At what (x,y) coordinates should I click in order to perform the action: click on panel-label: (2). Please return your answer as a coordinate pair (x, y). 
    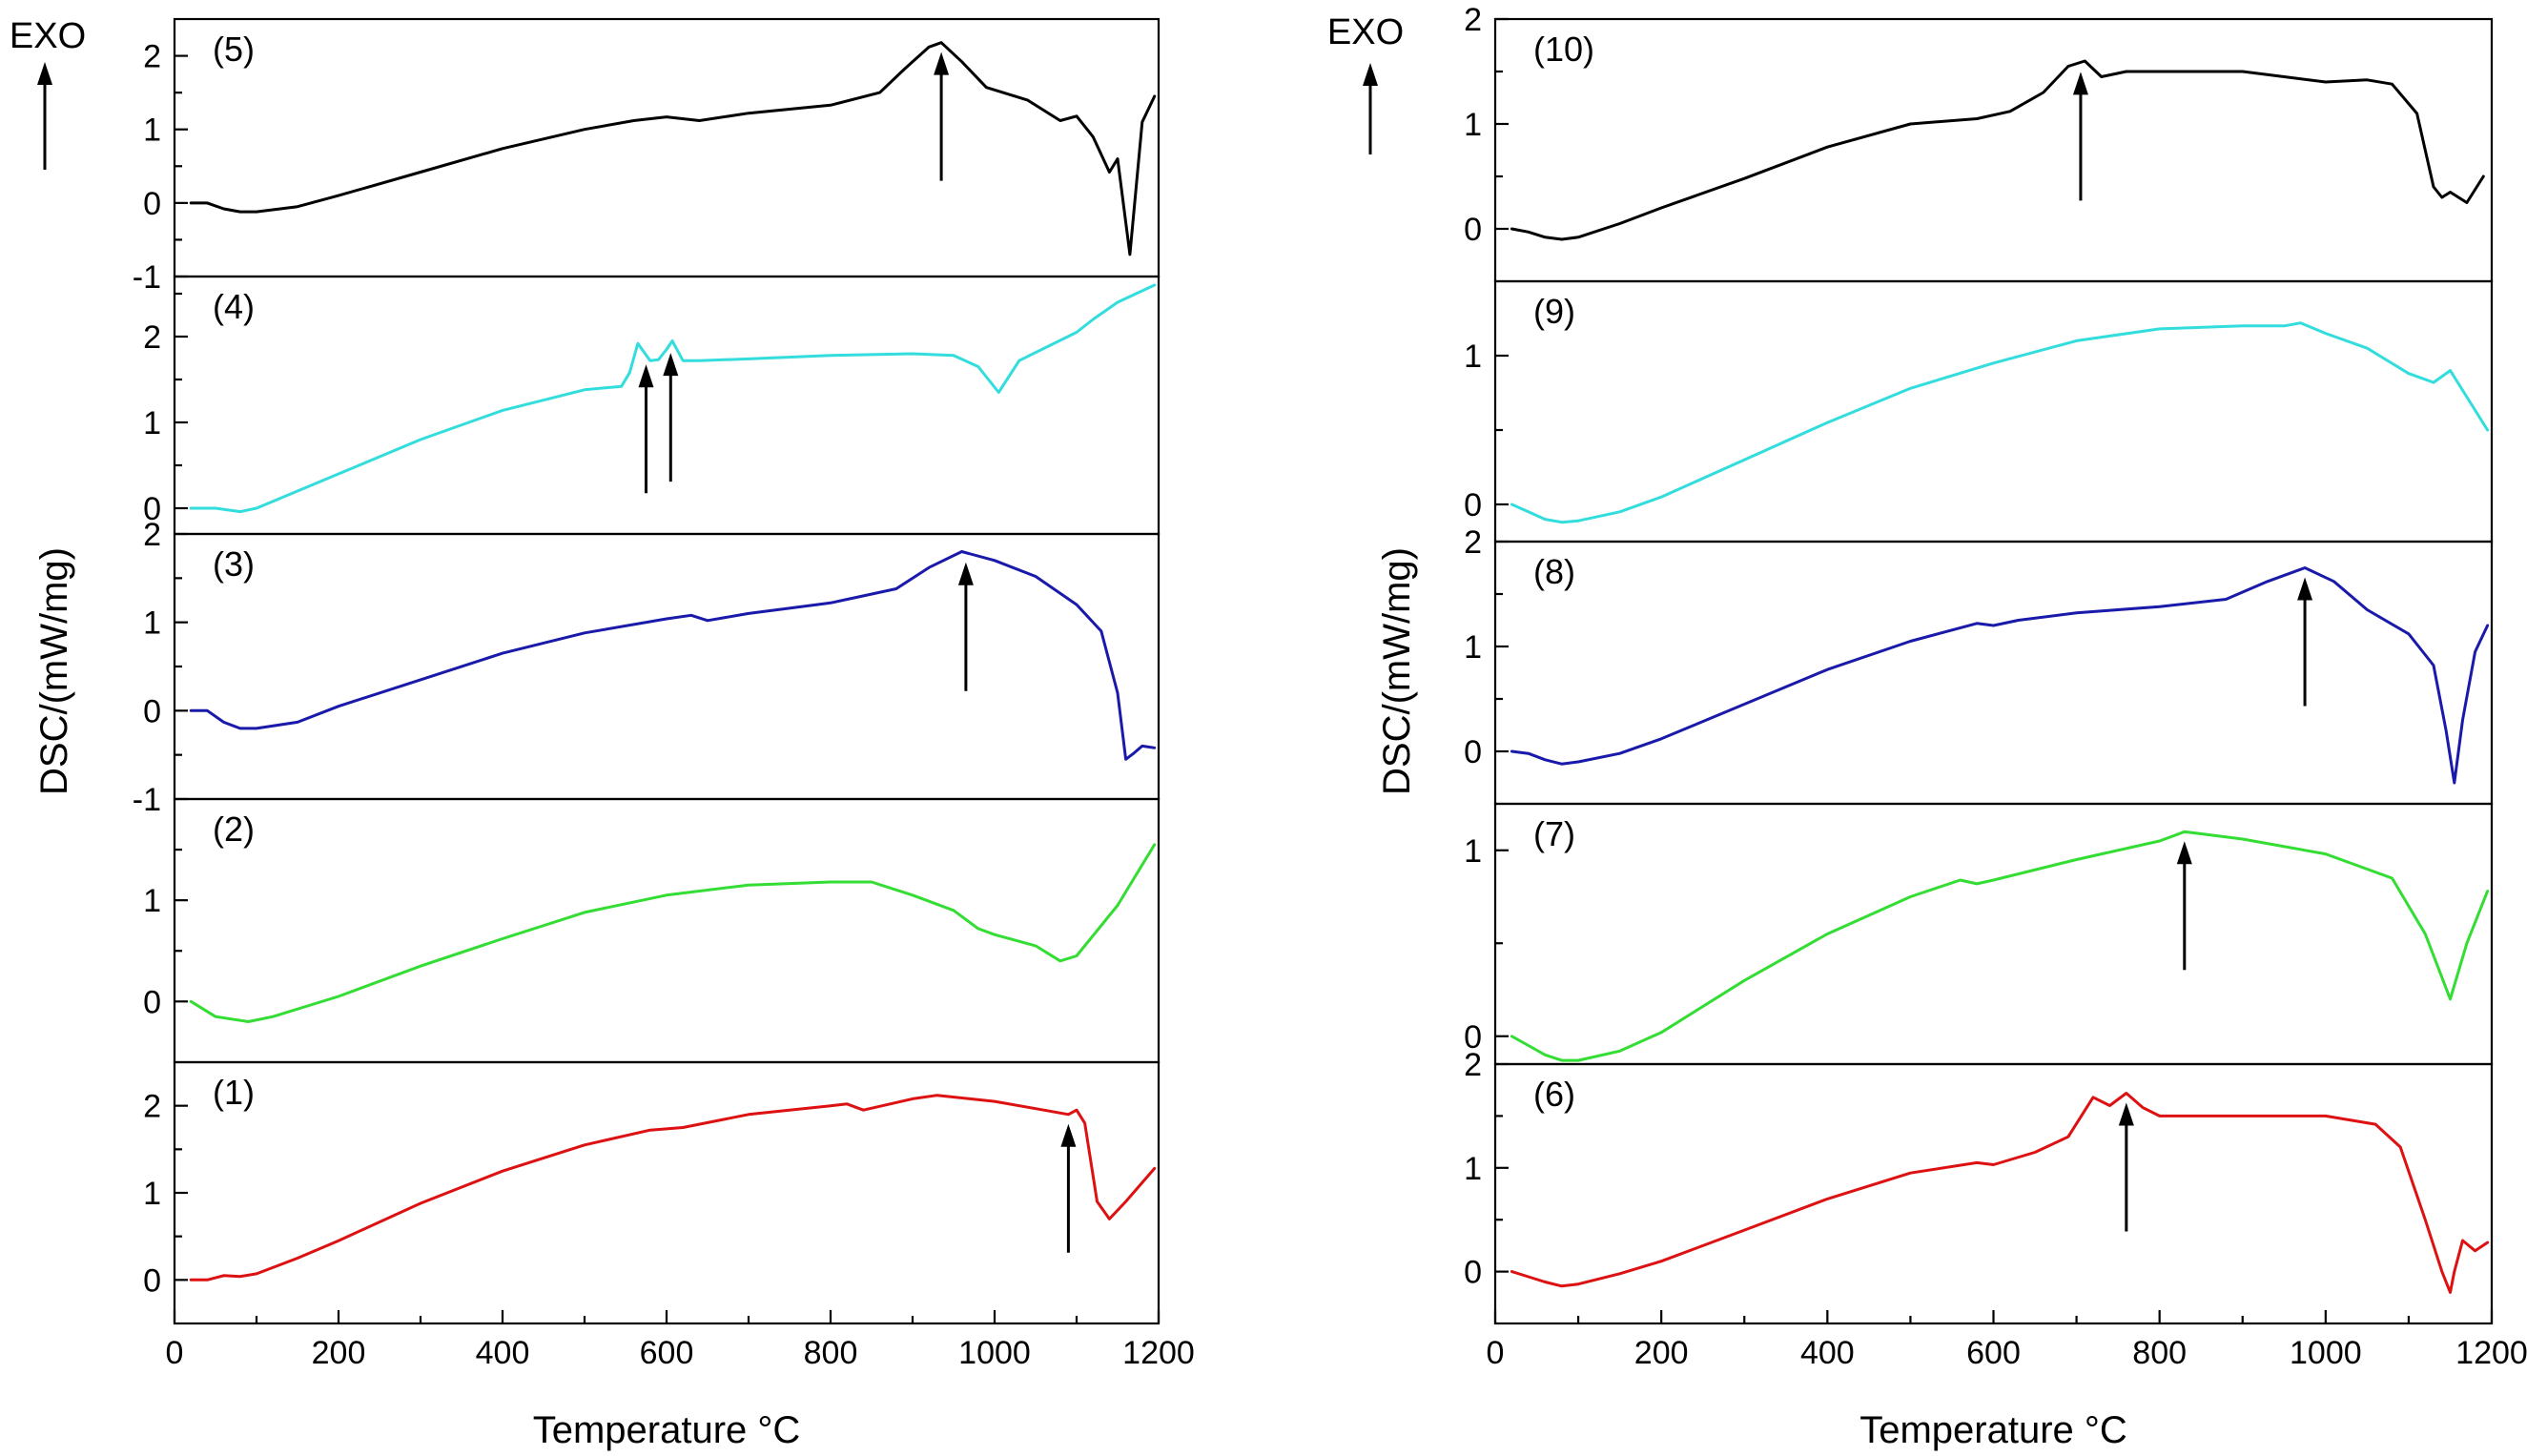
    Looking at the image, I should click on (234, 830).